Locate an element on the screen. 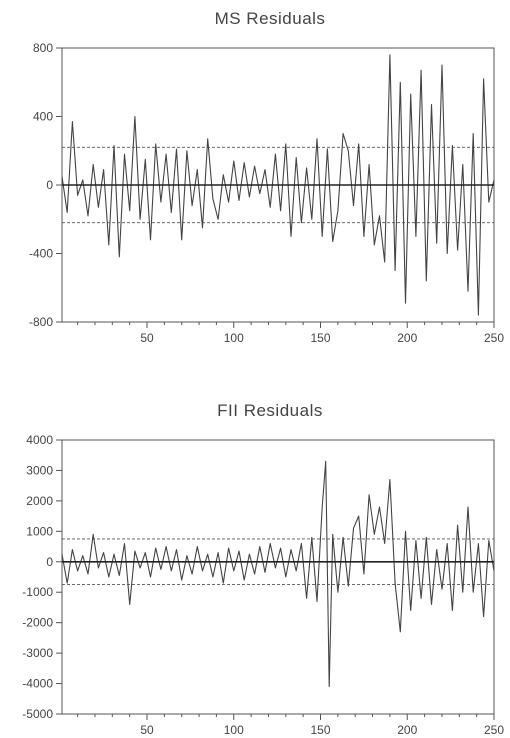  y-tick-label: 800 is located at coordinates (43, 48).